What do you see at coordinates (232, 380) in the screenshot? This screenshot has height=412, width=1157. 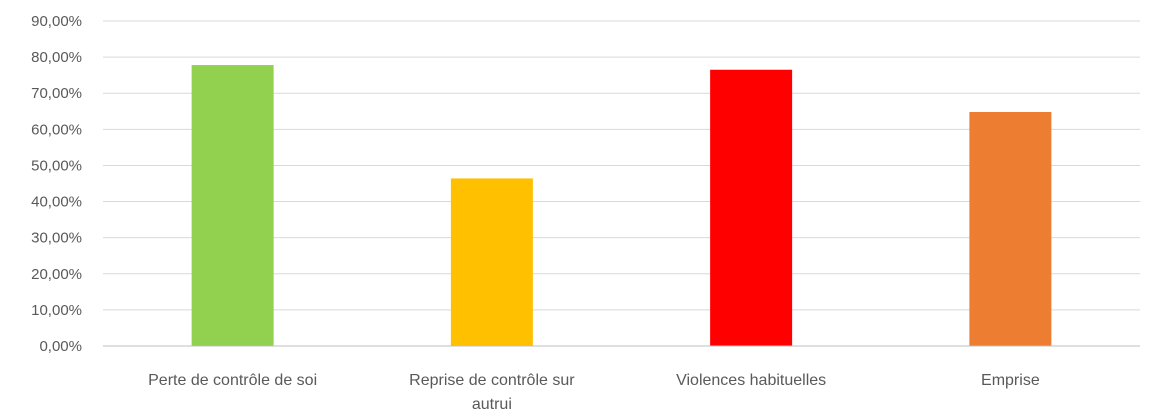 I see `x-category-label: Perte de contrôle de soi` at bounding box center [232, 380].